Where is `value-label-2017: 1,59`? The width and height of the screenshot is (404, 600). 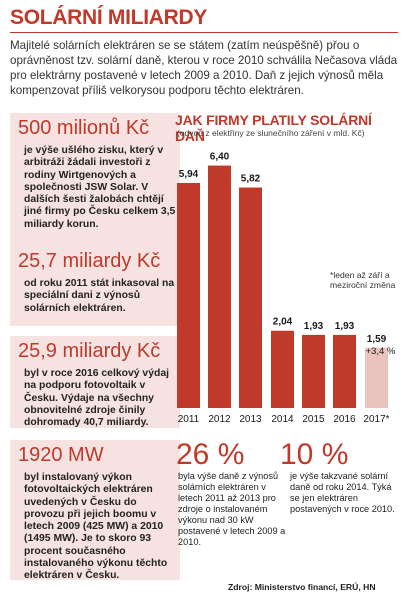
value-label-2017: 1,59 is located at coordinates (377, 339).